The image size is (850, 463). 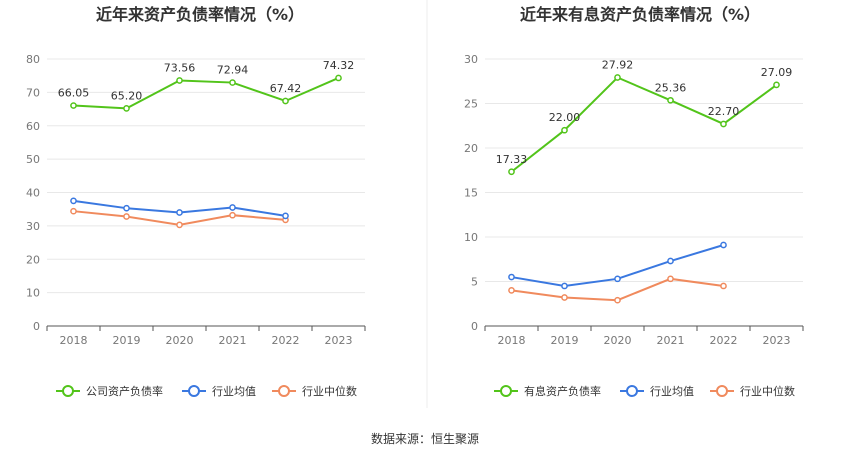 What do you see at coordinates (512, 159) in the screenshot?
I see `data-label: 17.33` at bounding box center [512, 159].